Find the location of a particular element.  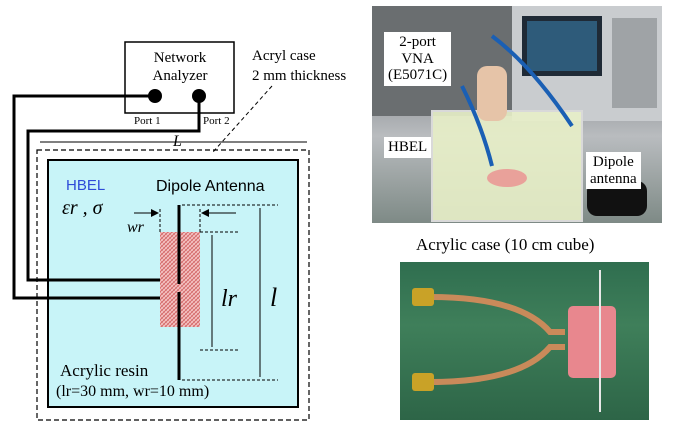

vna-label-line3: (E5071C) is located at coordinates (418, 75).